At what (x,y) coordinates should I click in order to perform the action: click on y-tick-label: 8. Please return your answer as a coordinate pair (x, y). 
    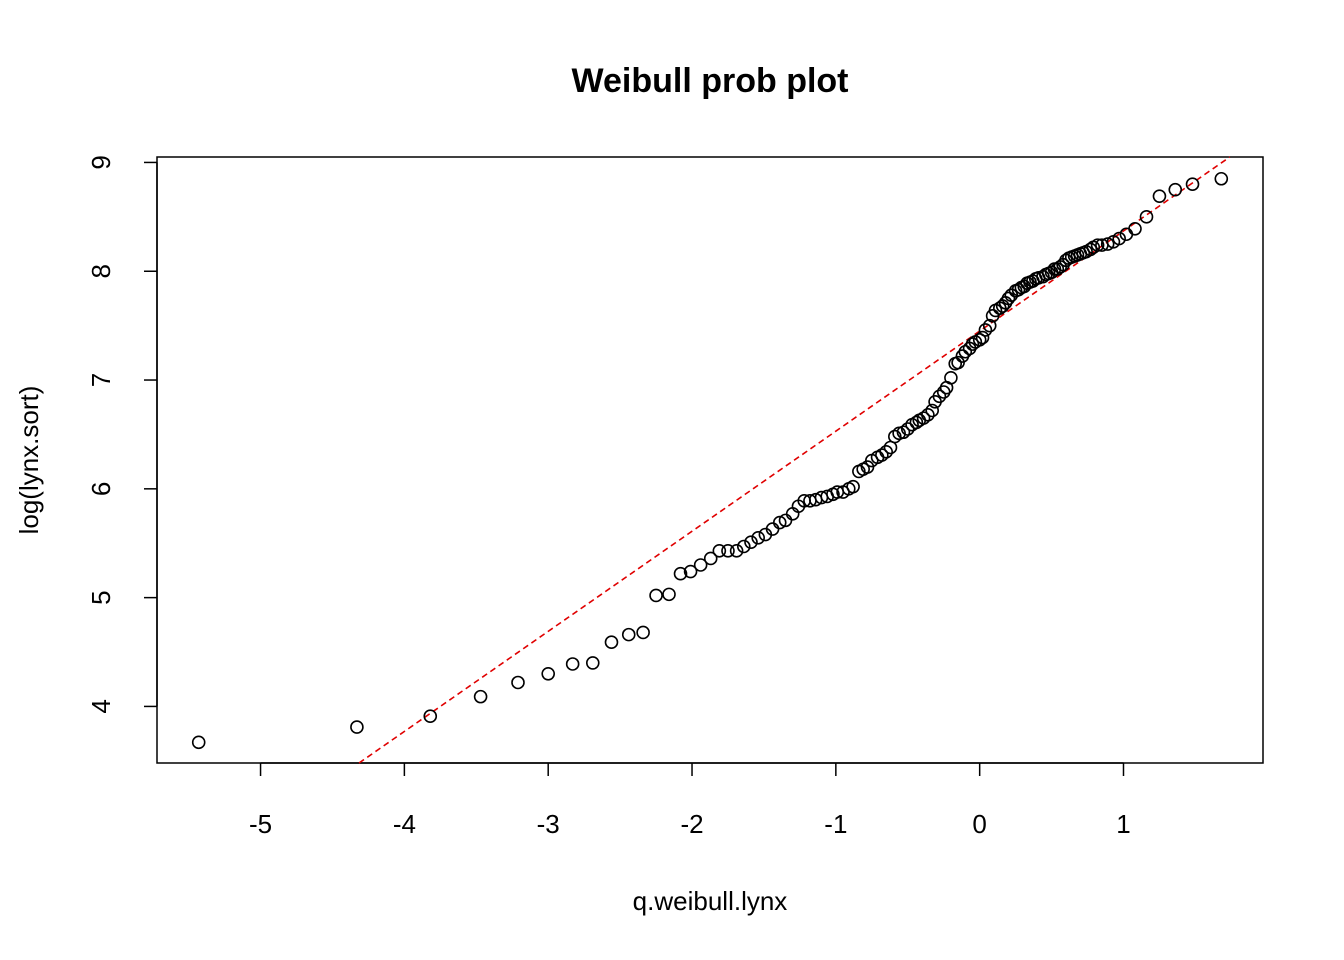
    Looking at the image, I should click on (101, 271).